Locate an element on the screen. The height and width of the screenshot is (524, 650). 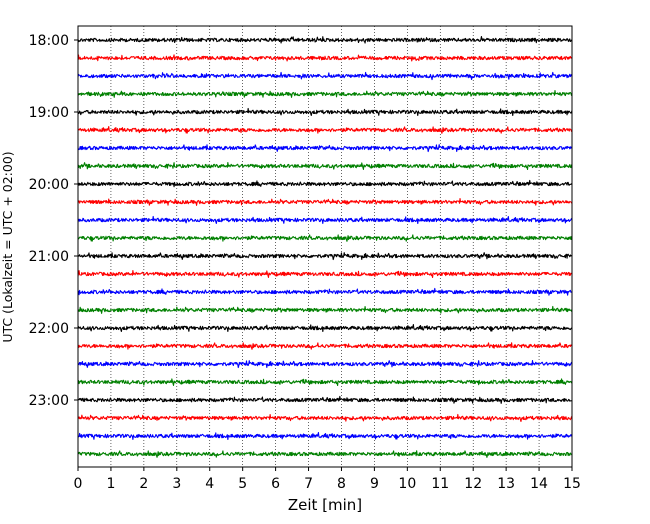
x-tick-label-9: 9 is located at coordinates (374, 484).